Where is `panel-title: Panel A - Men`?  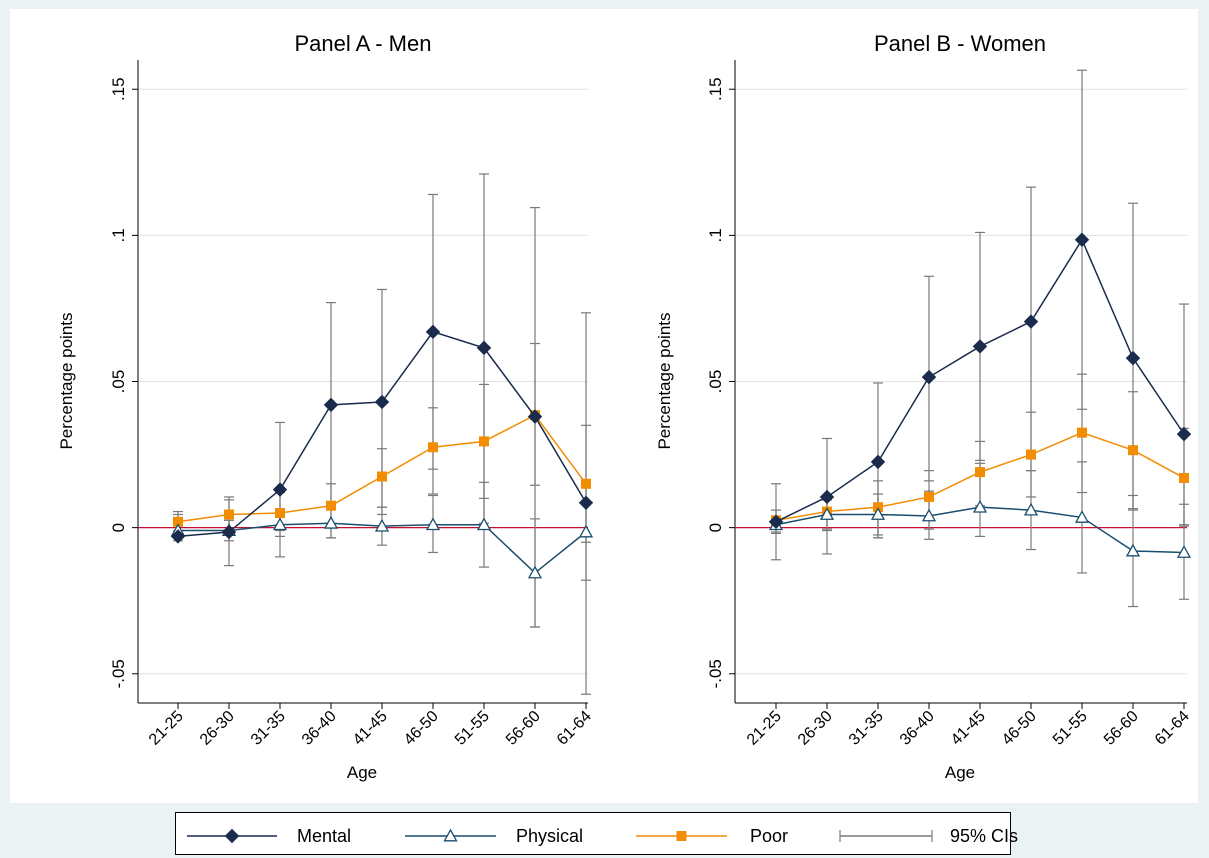 panel-title: Panel A - Men is located at coordinates (363, 43).